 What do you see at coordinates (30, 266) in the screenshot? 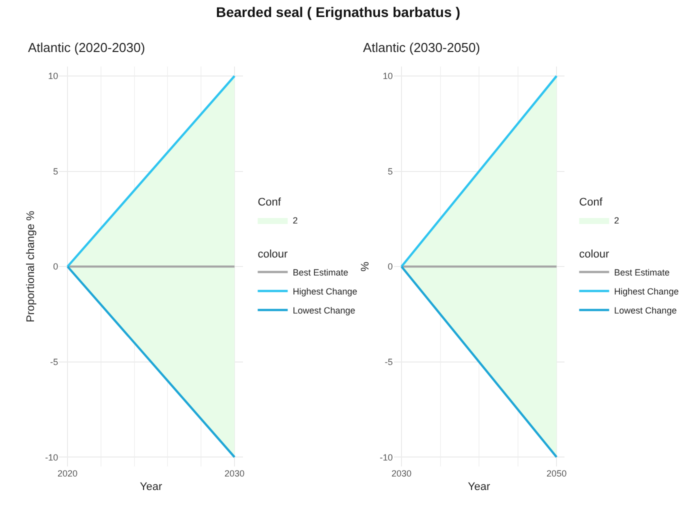
I see `y-axis-title: Proportional change %` at bounding box center [30, 266].